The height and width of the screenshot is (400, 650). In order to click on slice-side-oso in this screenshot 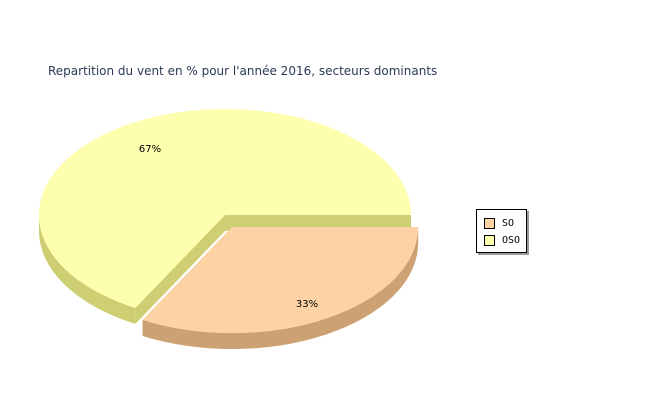, I will do `click(87, 269)`.